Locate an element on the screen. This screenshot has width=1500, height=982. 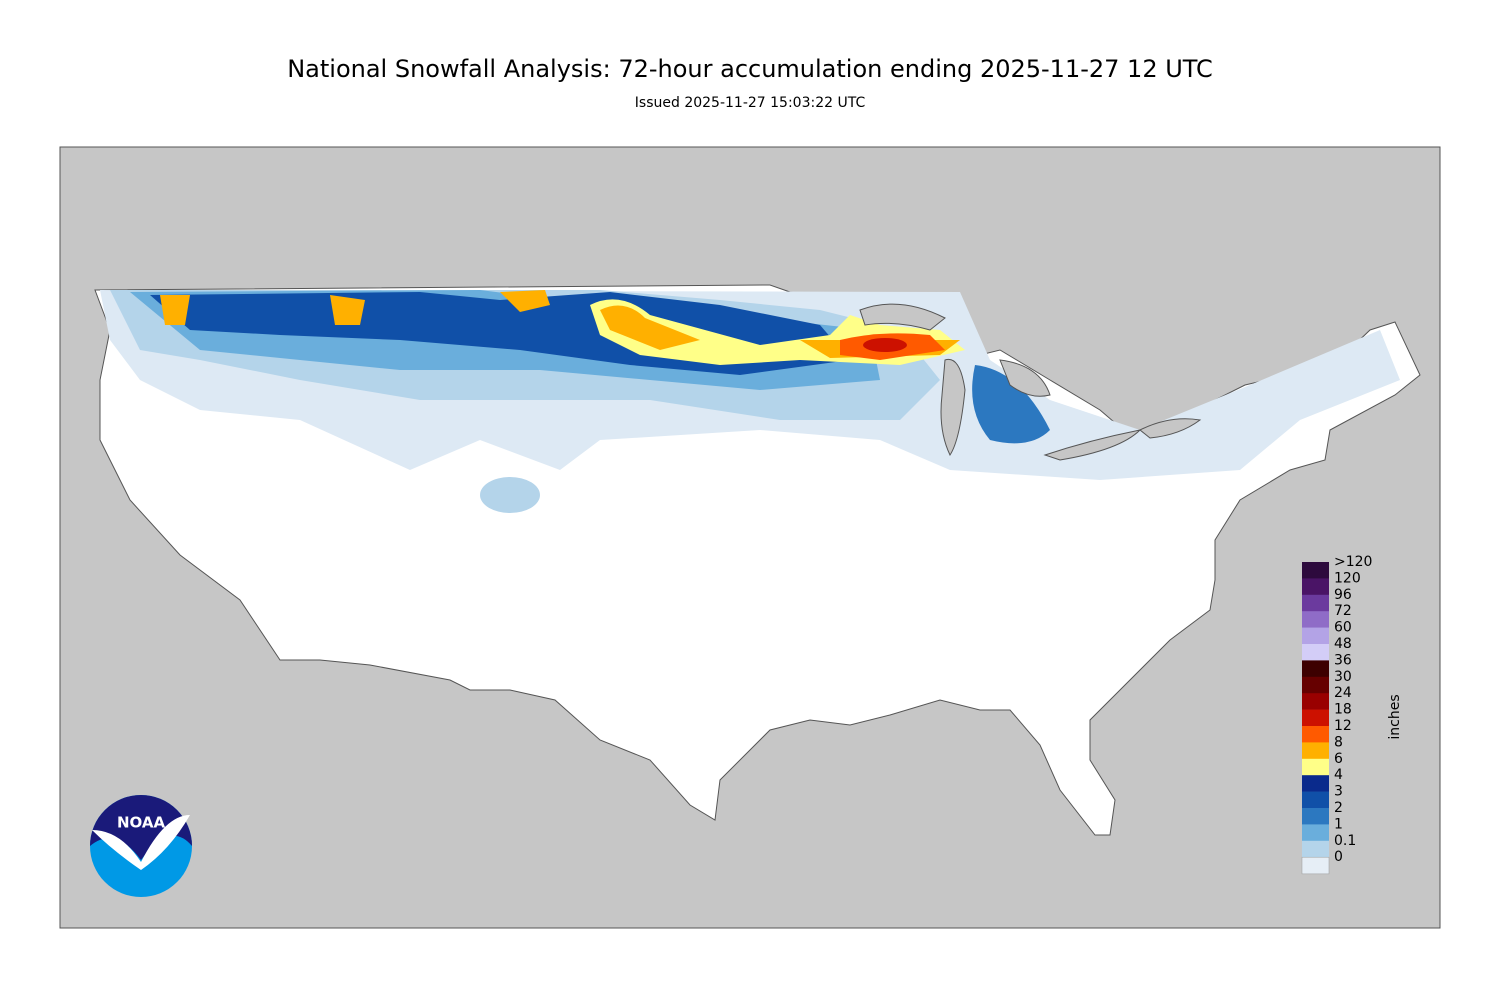
legend-label: 1 is located at coordinates (1338, 824).